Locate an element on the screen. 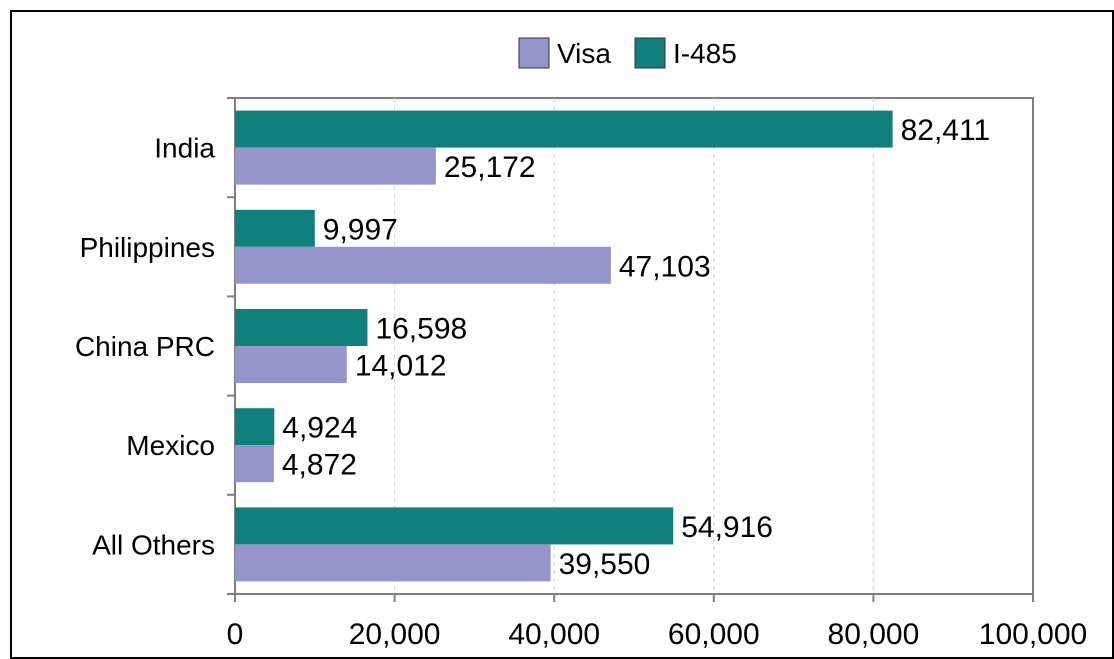  data-label: 47,103 is located at coordinates (665, 266).